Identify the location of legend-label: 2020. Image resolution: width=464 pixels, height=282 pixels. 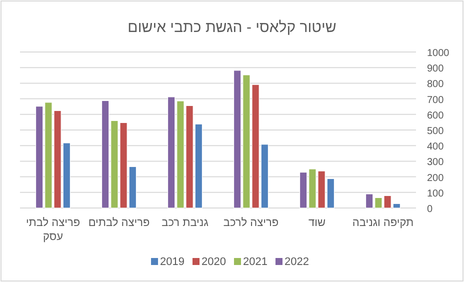
(214, 262).